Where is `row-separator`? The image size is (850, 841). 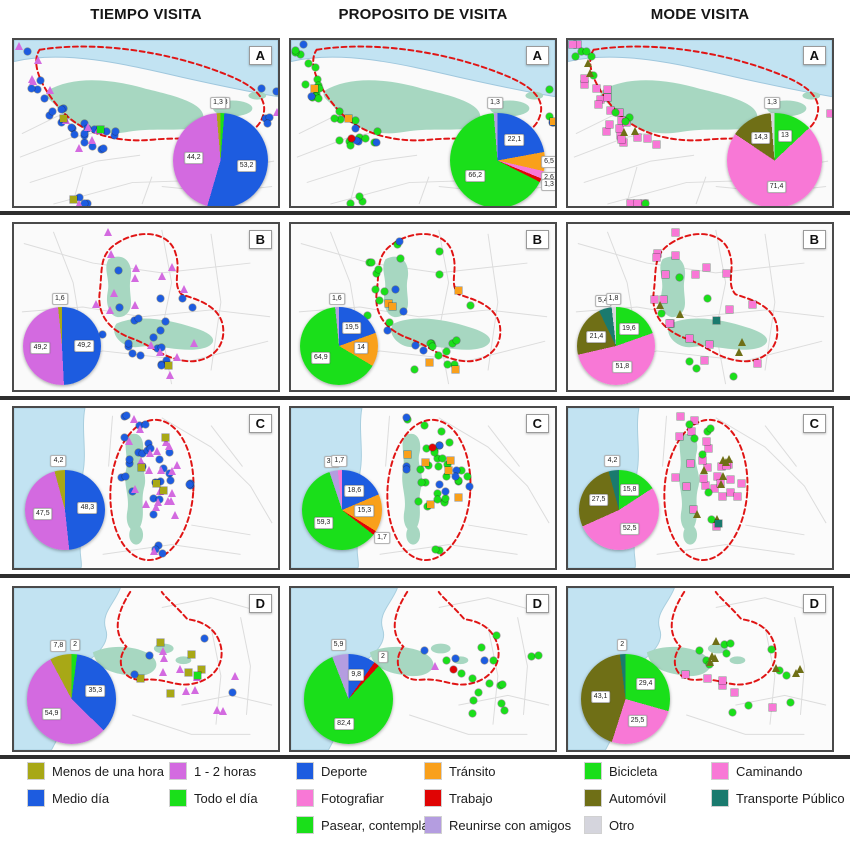
row-separator is located at coordinates (425, 213).